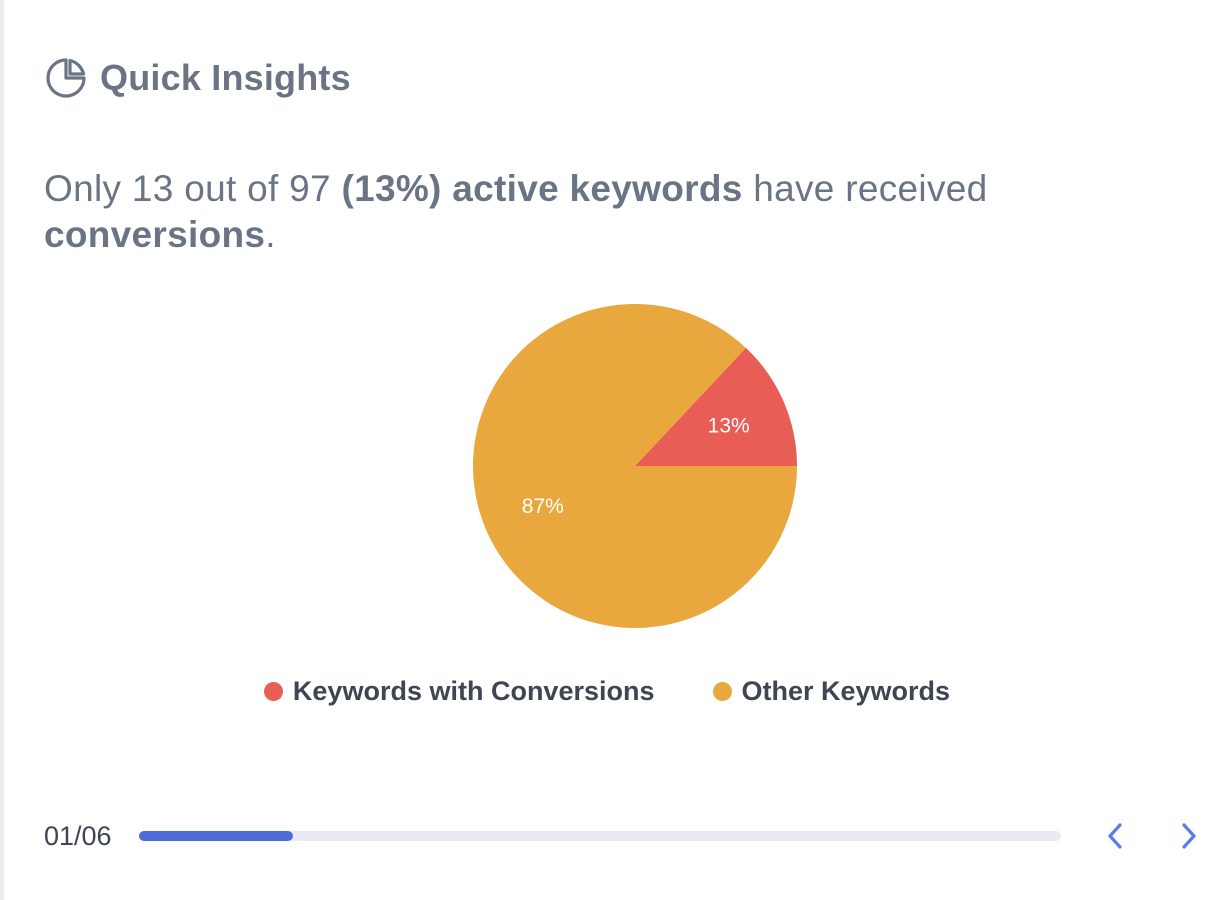 This screenshot has height=900, width=1214. Describe the element at coordinates (846, 691) in the screenshot. I see `legend-label-other: Other Keywords` at that location.